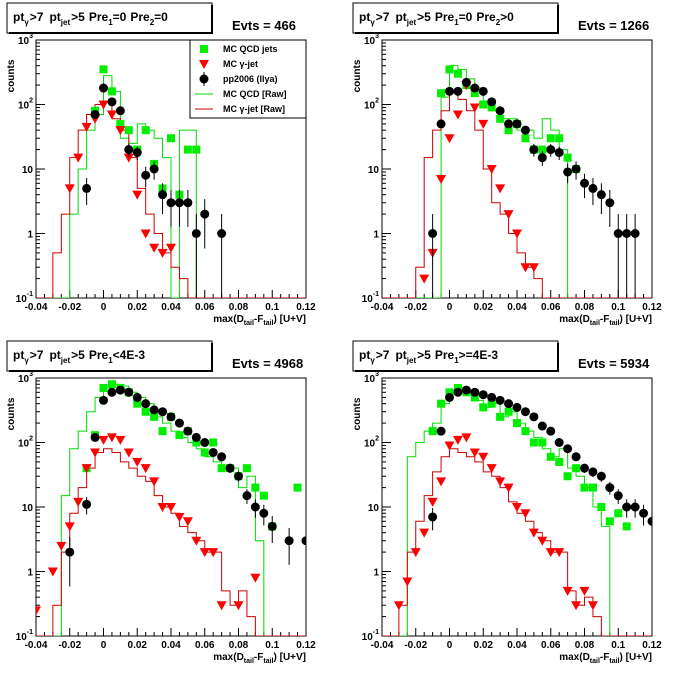 The image size is (696, 677). Describe the element at coordinates (613, 25) in the screenshot. I see `event-count: Evts = 1266` at that location.